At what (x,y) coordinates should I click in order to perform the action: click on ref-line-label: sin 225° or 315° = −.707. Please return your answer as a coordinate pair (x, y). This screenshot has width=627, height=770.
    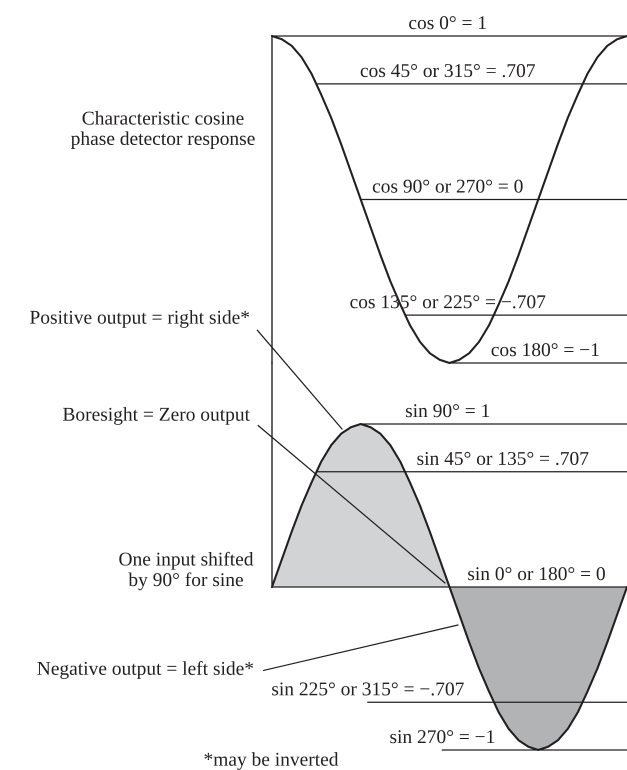
    Looking at the image, I should click on (368, 689).